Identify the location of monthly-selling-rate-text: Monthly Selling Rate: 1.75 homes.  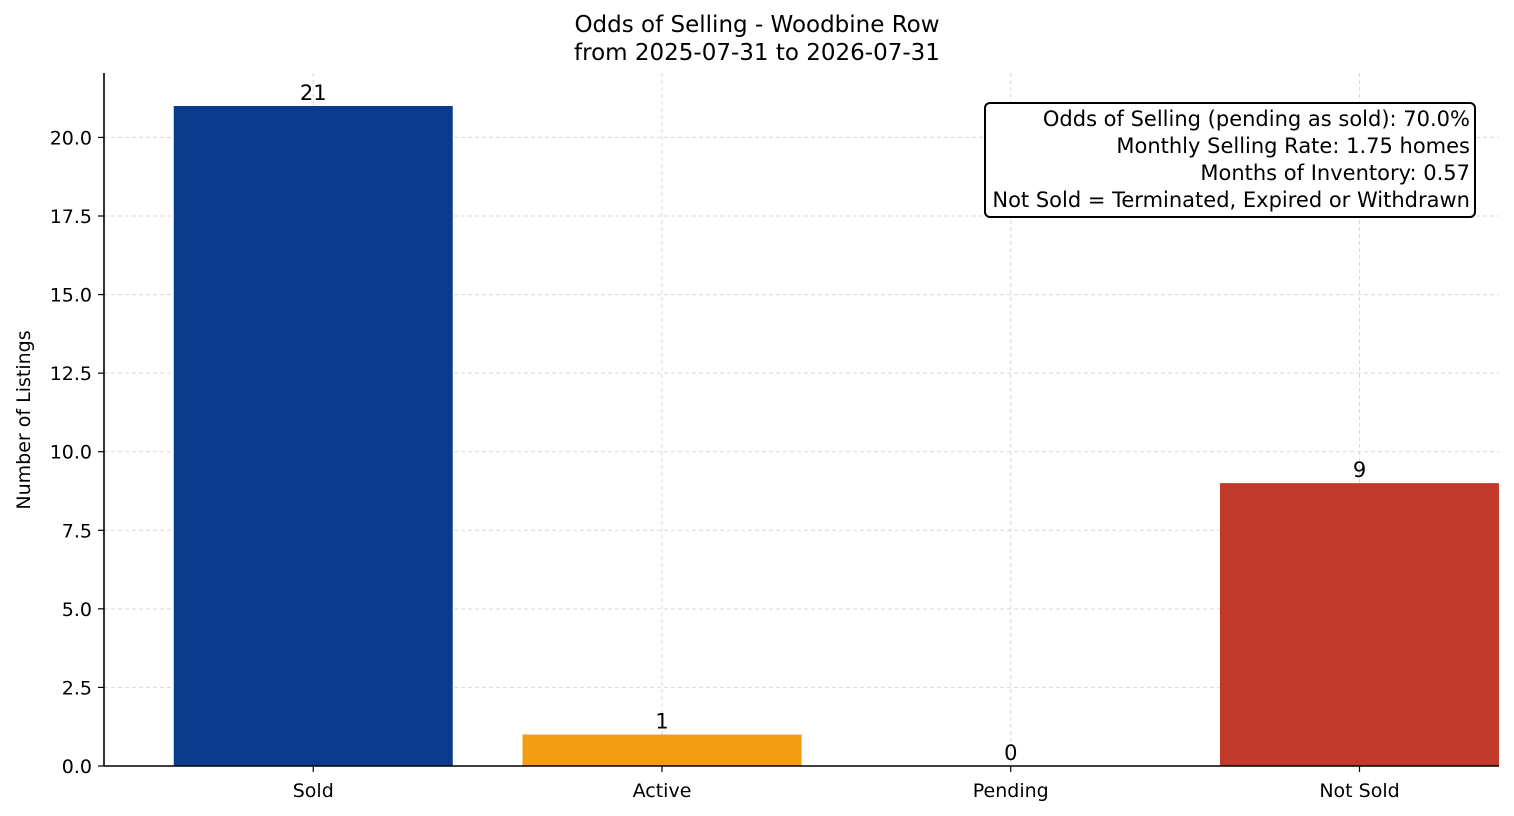
(1293, 146).